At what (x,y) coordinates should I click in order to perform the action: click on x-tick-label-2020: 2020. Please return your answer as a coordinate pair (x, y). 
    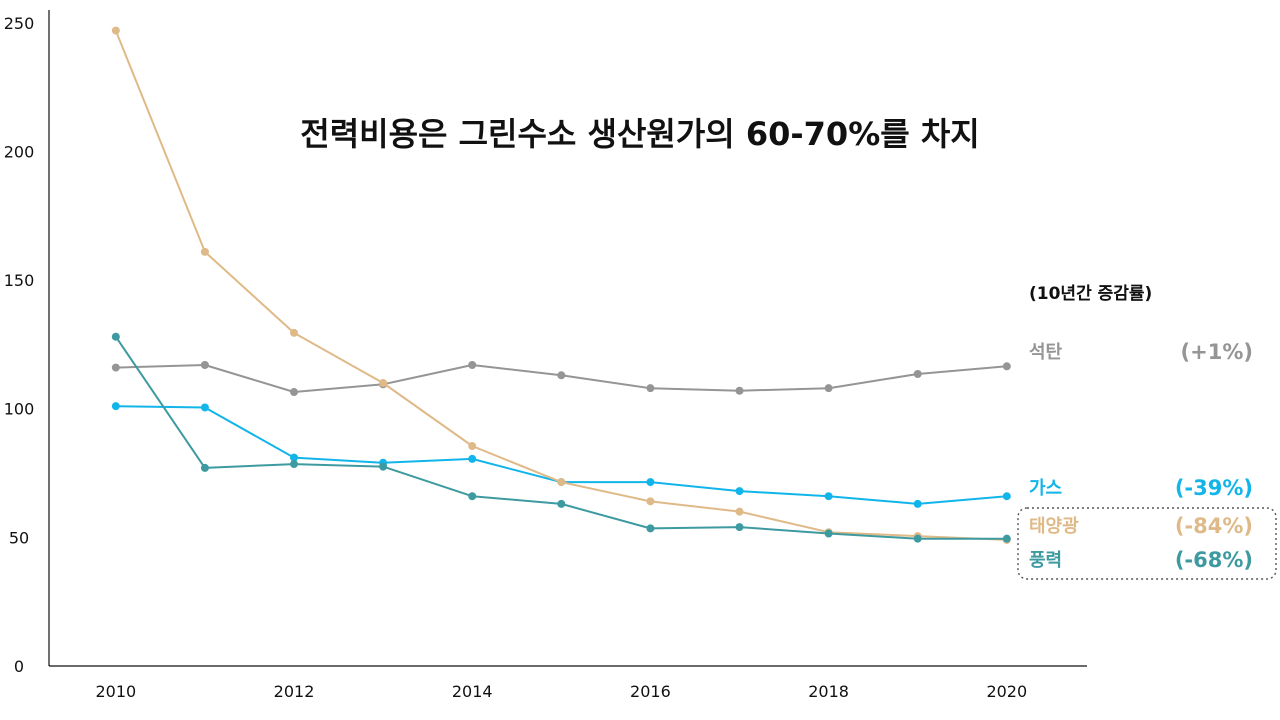
    Looking at the image, I should click on (1006, 691).